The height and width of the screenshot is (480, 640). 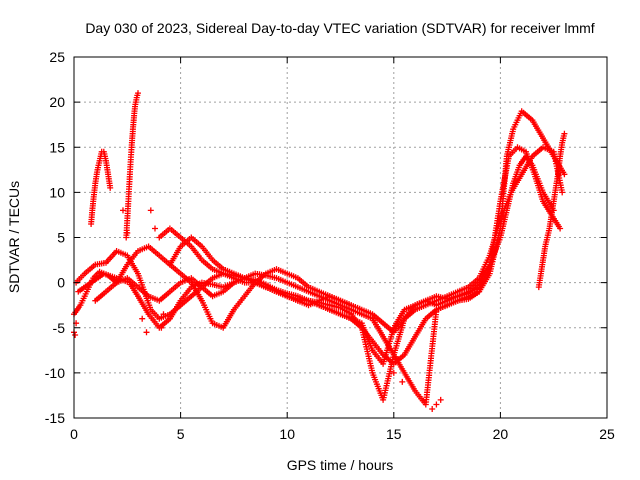 I want to click on x-tick-label: 10, so click(x=287, y=434).